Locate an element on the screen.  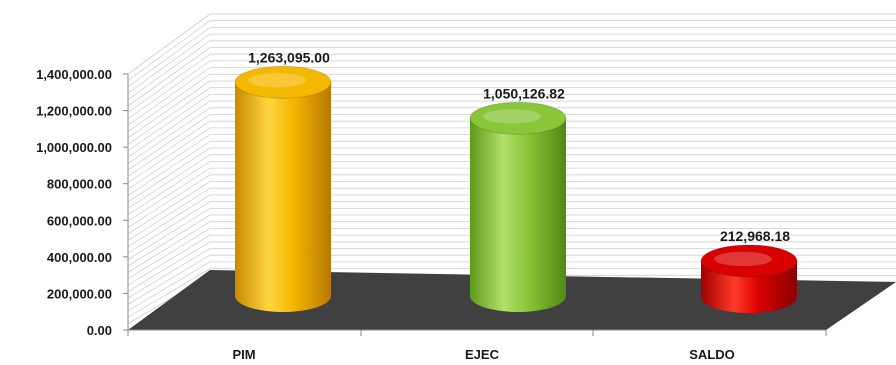
y-tick-label: 800,000.00 is located at coordinates (79, 184).